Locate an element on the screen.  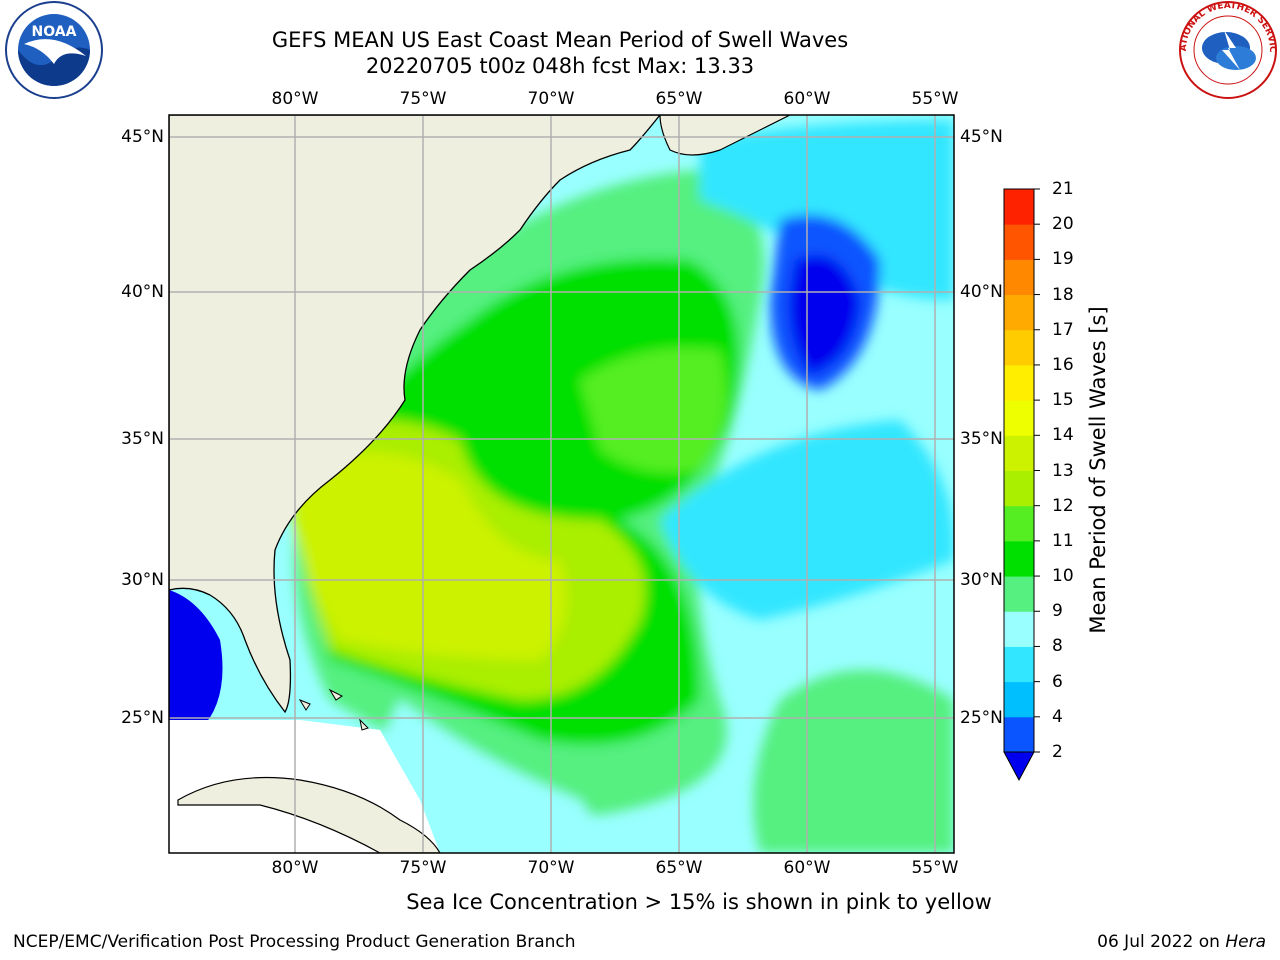
lon-tick-bottom: 65°W is located at coordinates (679, 868).